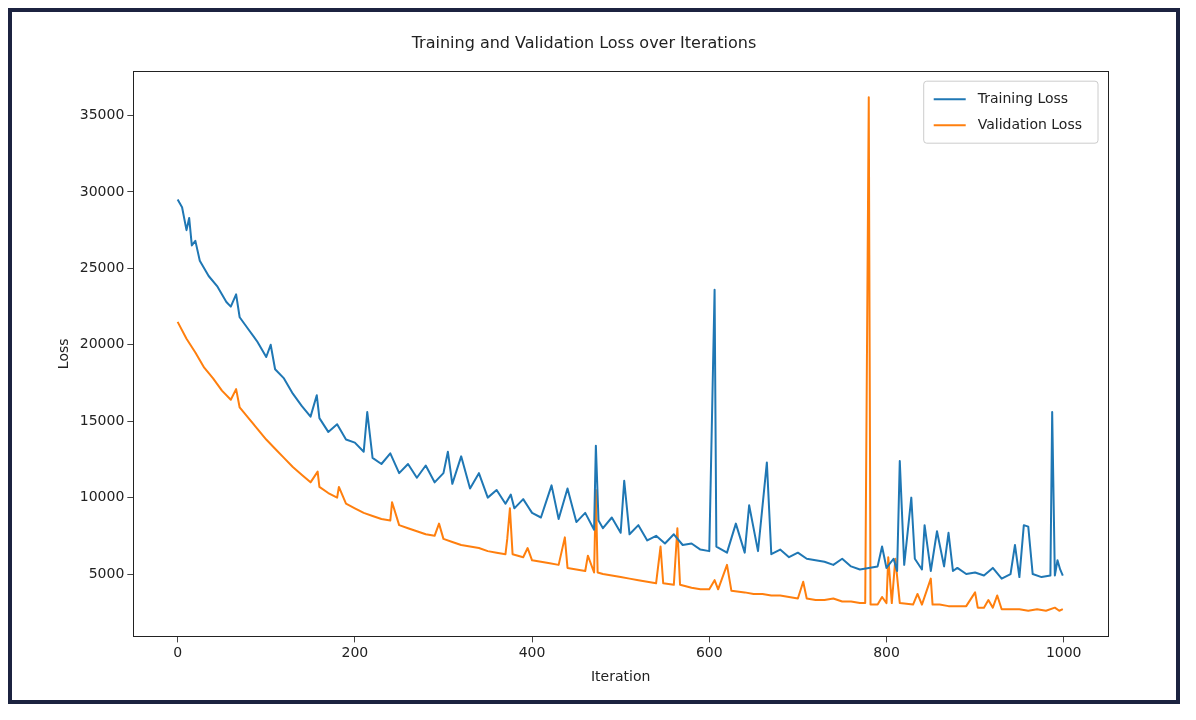 The height and width of the screenshot is (720, 1196). Describe the element at coordinates (709, 652) in the screenshot. I see `x-tick-label: 600` at that location.